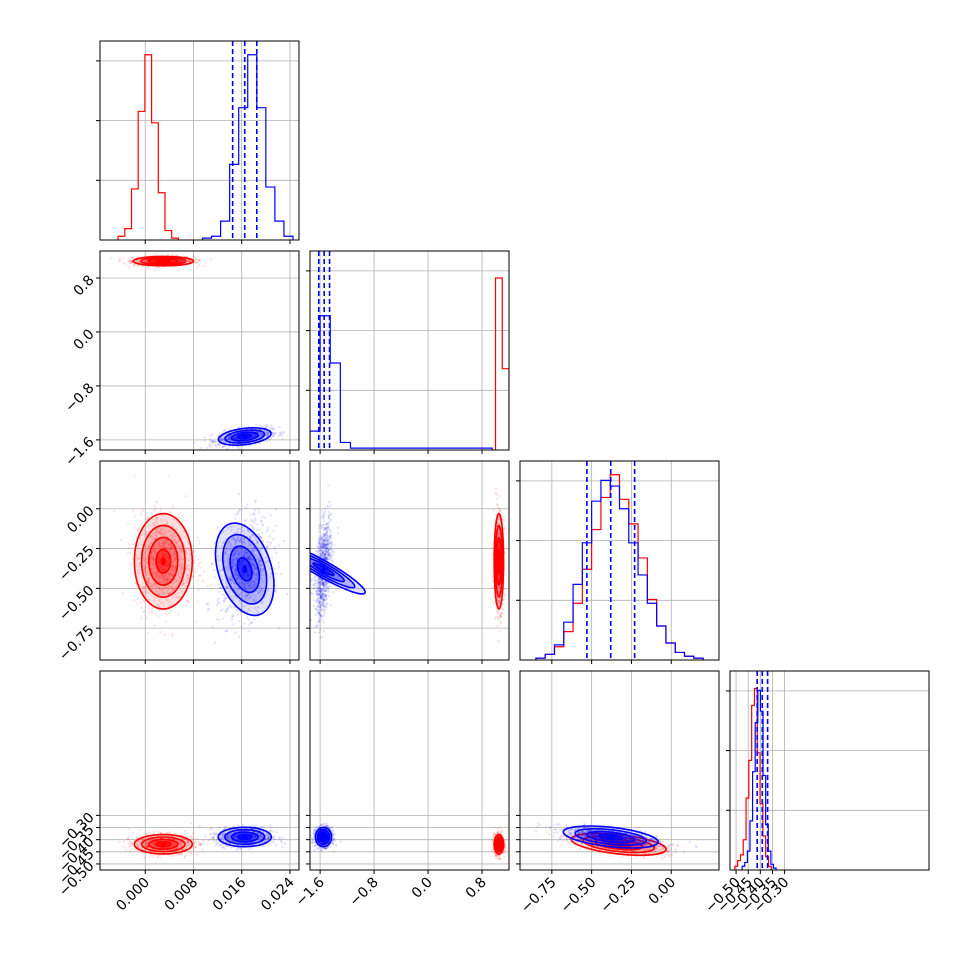 This screenshot has height=970, width=970. What do you see at coordinates (759, 779) in the screenshot?
I see `histogram-series-b` at bounding box center [759, 779].